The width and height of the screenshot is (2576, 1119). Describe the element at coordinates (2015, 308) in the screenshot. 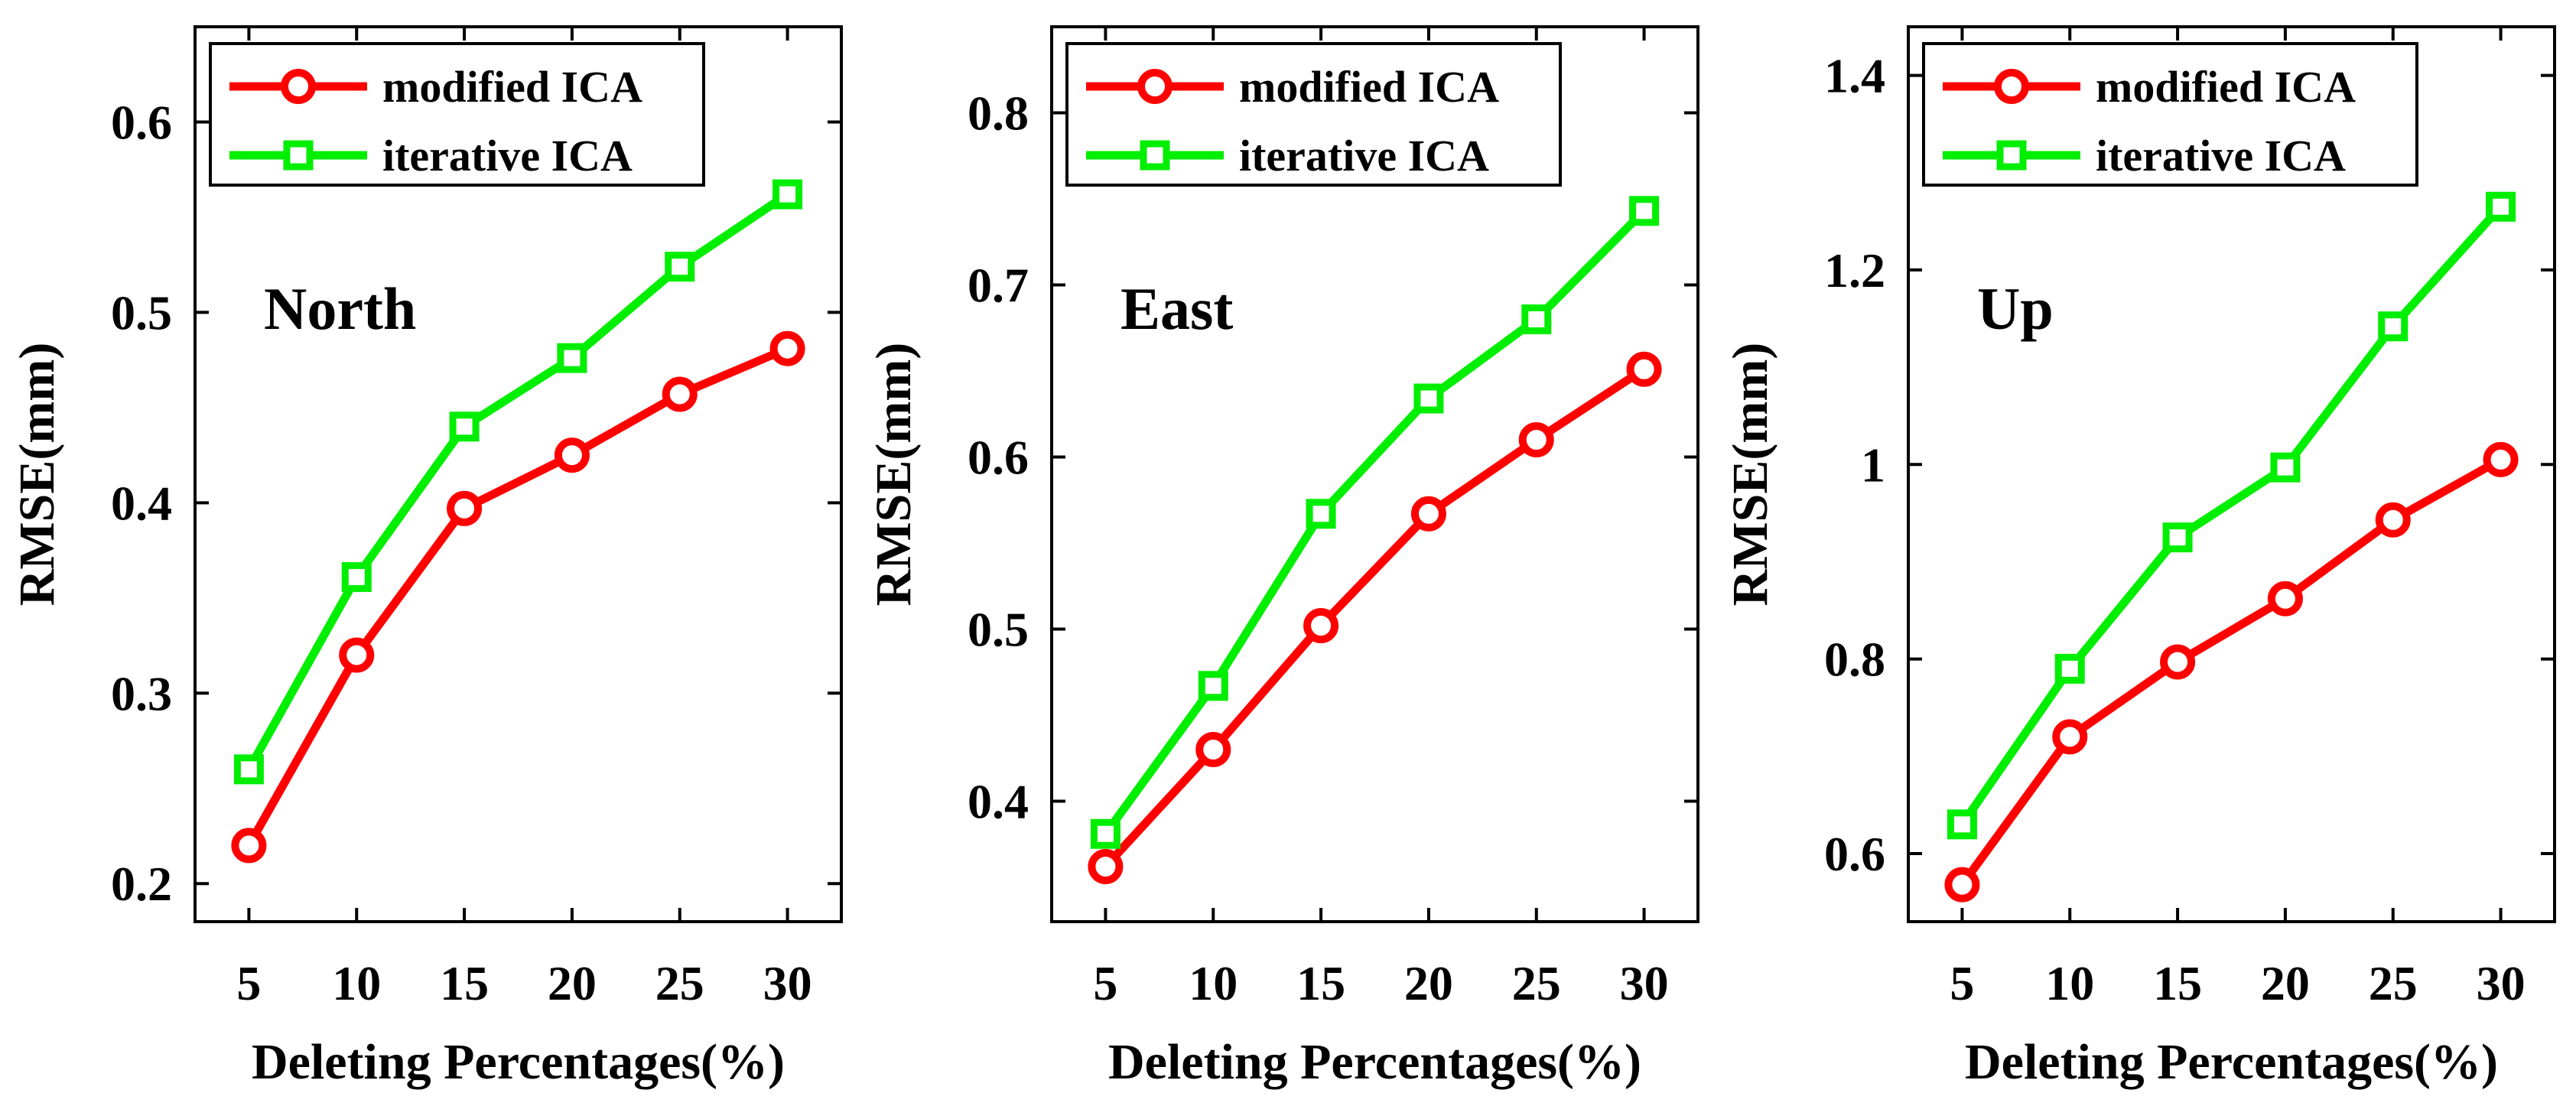

I see `panel-title: Up` at that location.